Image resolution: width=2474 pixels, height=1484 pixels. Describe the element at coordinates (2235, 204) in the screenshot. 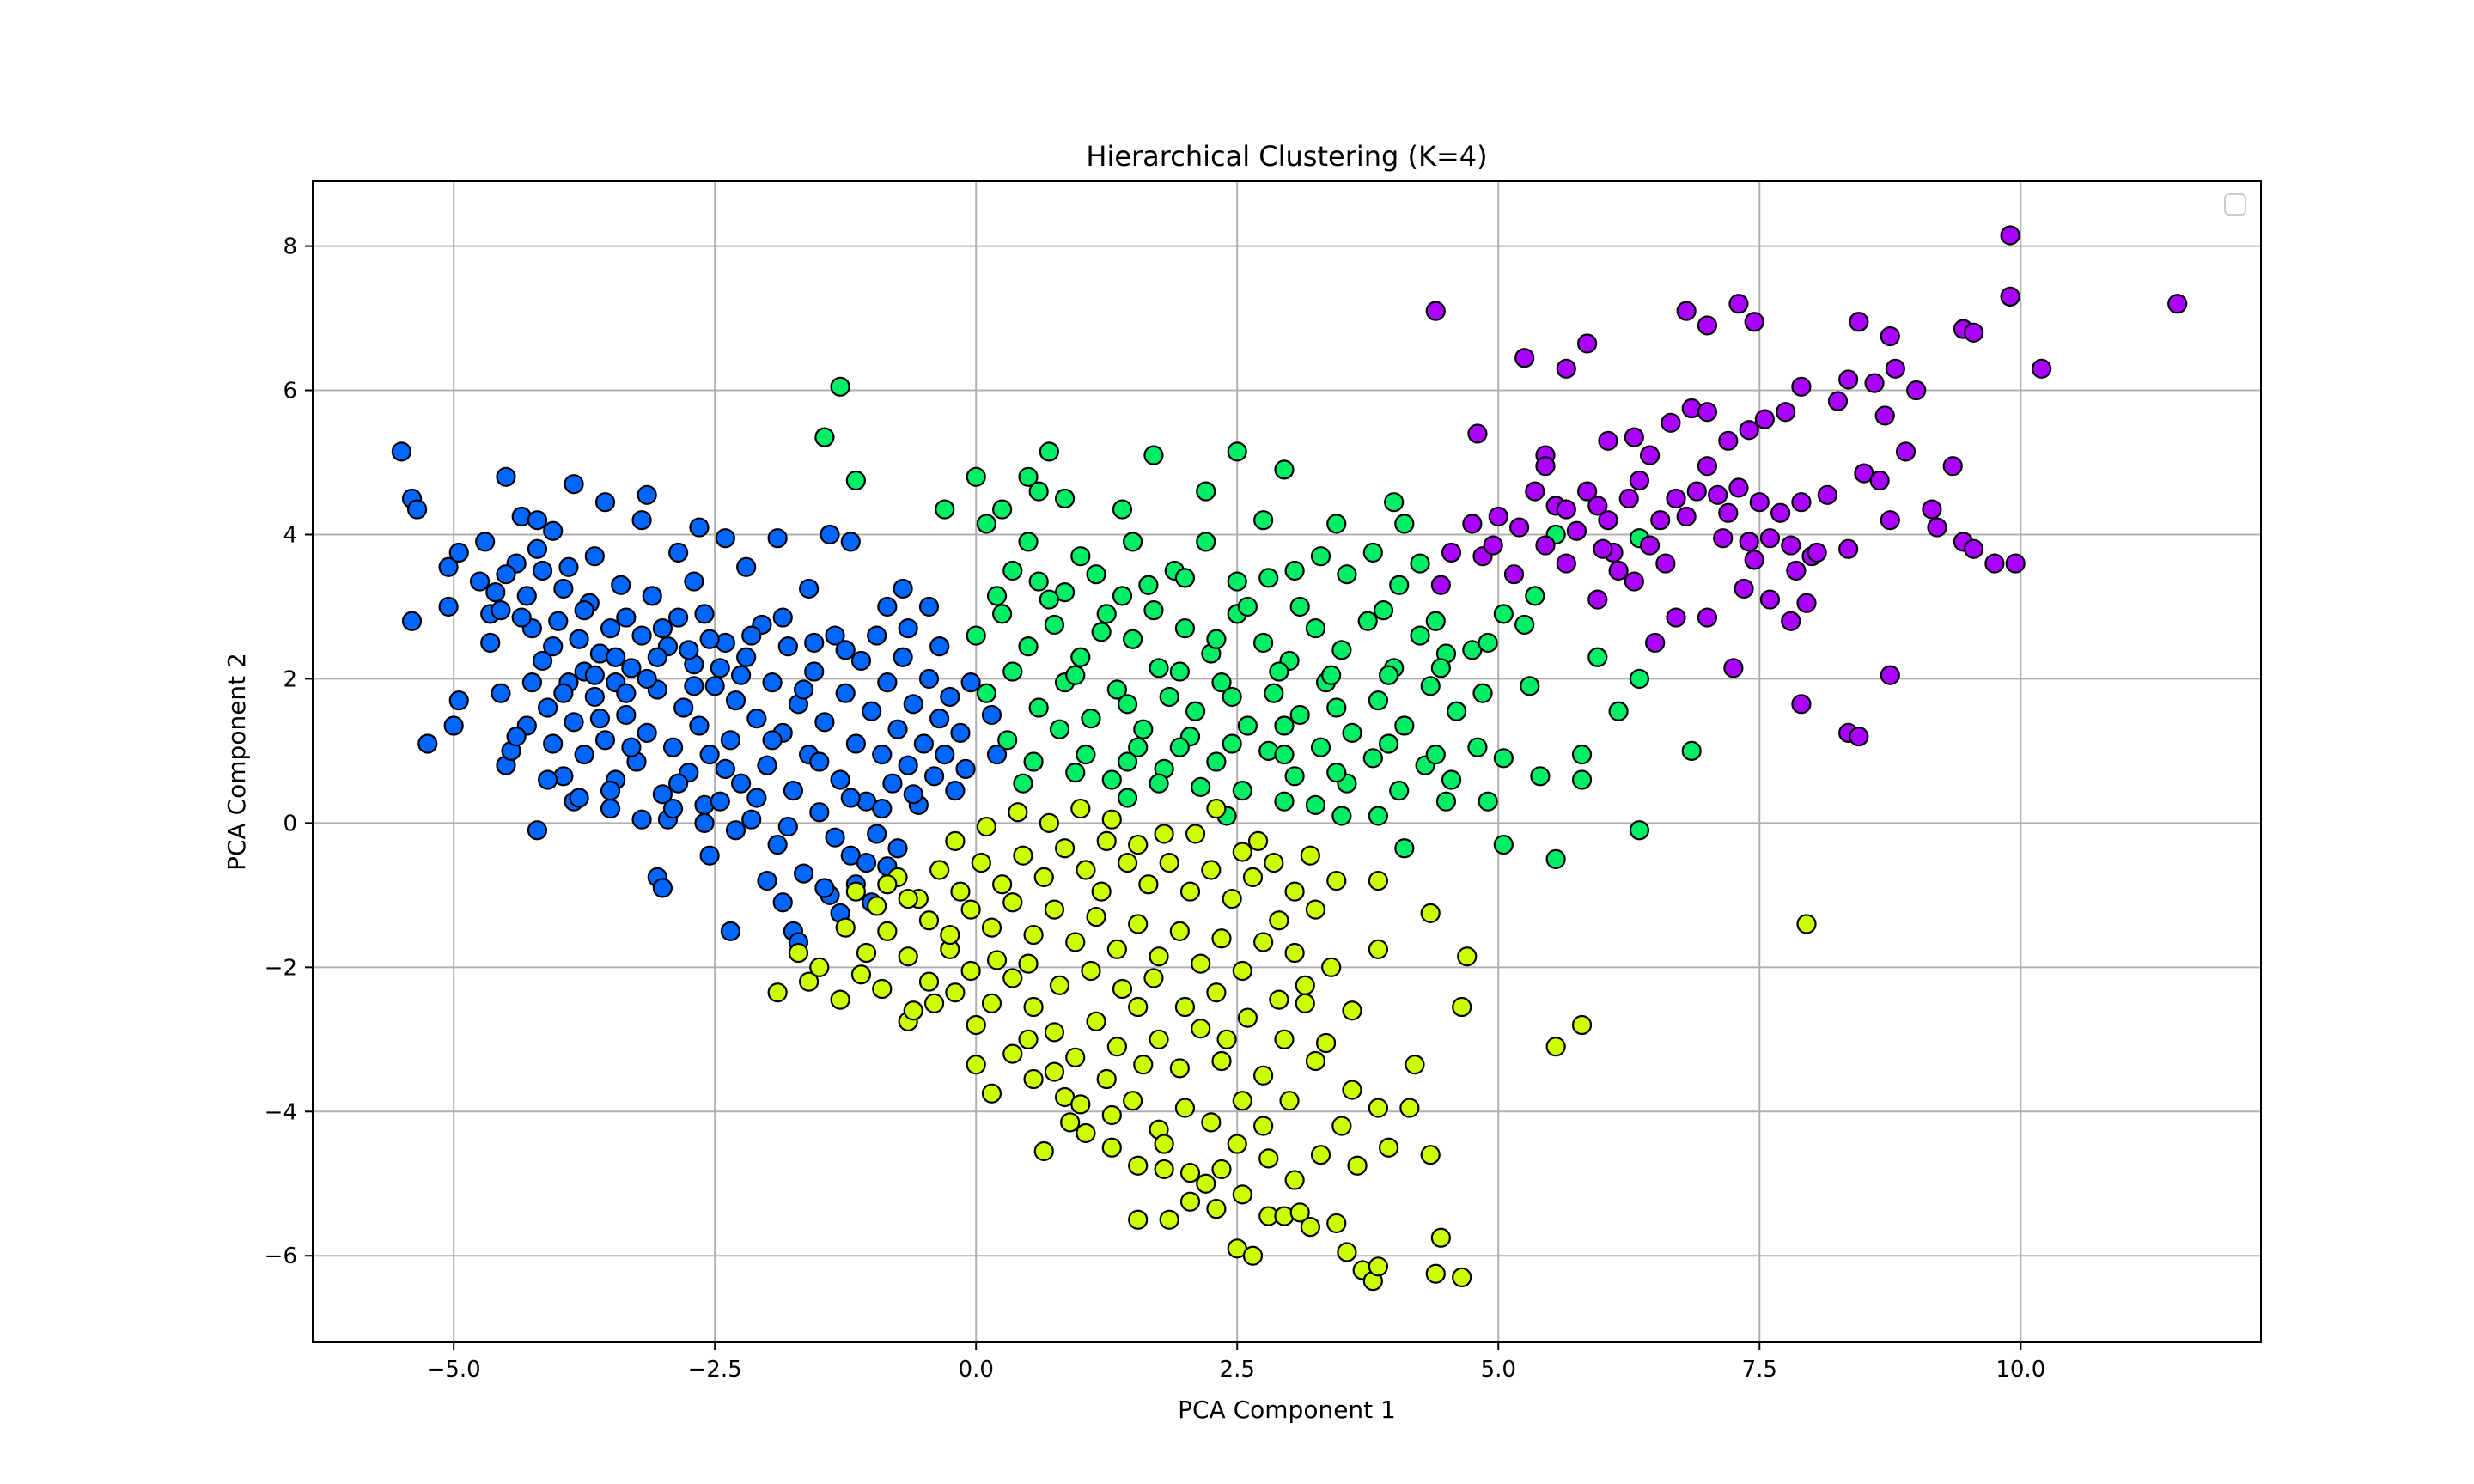

I see `legend-box` at that location.